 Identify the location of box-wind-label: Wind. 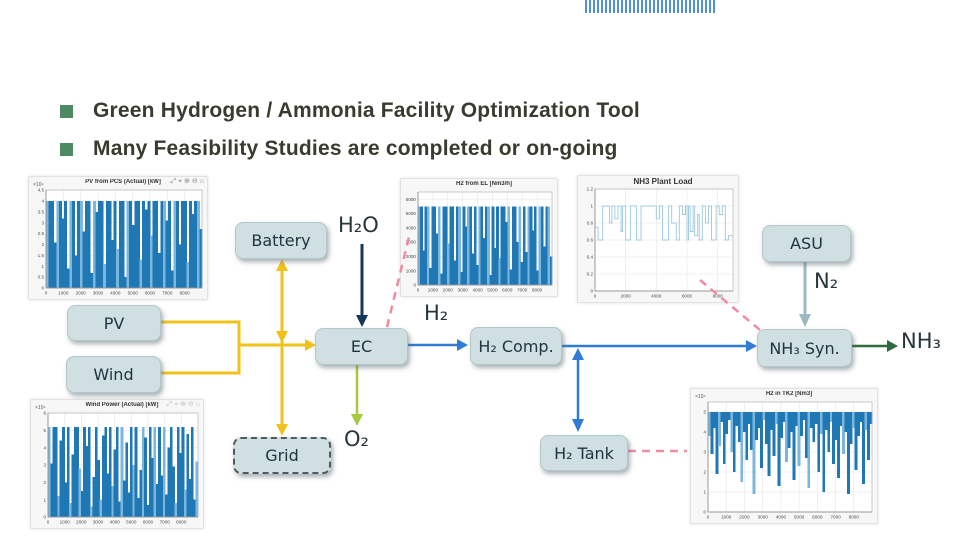
(113, 374).